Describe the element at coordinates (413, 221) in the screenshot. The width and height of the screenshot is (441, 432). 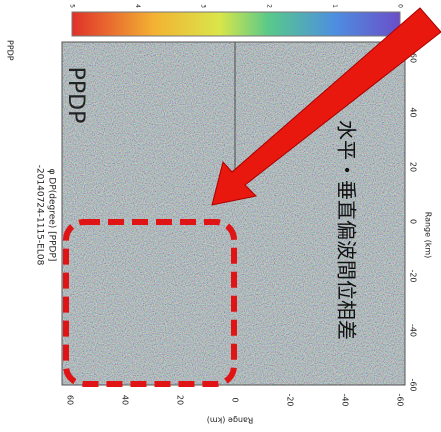
I see `y-tick-label: 0` at that location.